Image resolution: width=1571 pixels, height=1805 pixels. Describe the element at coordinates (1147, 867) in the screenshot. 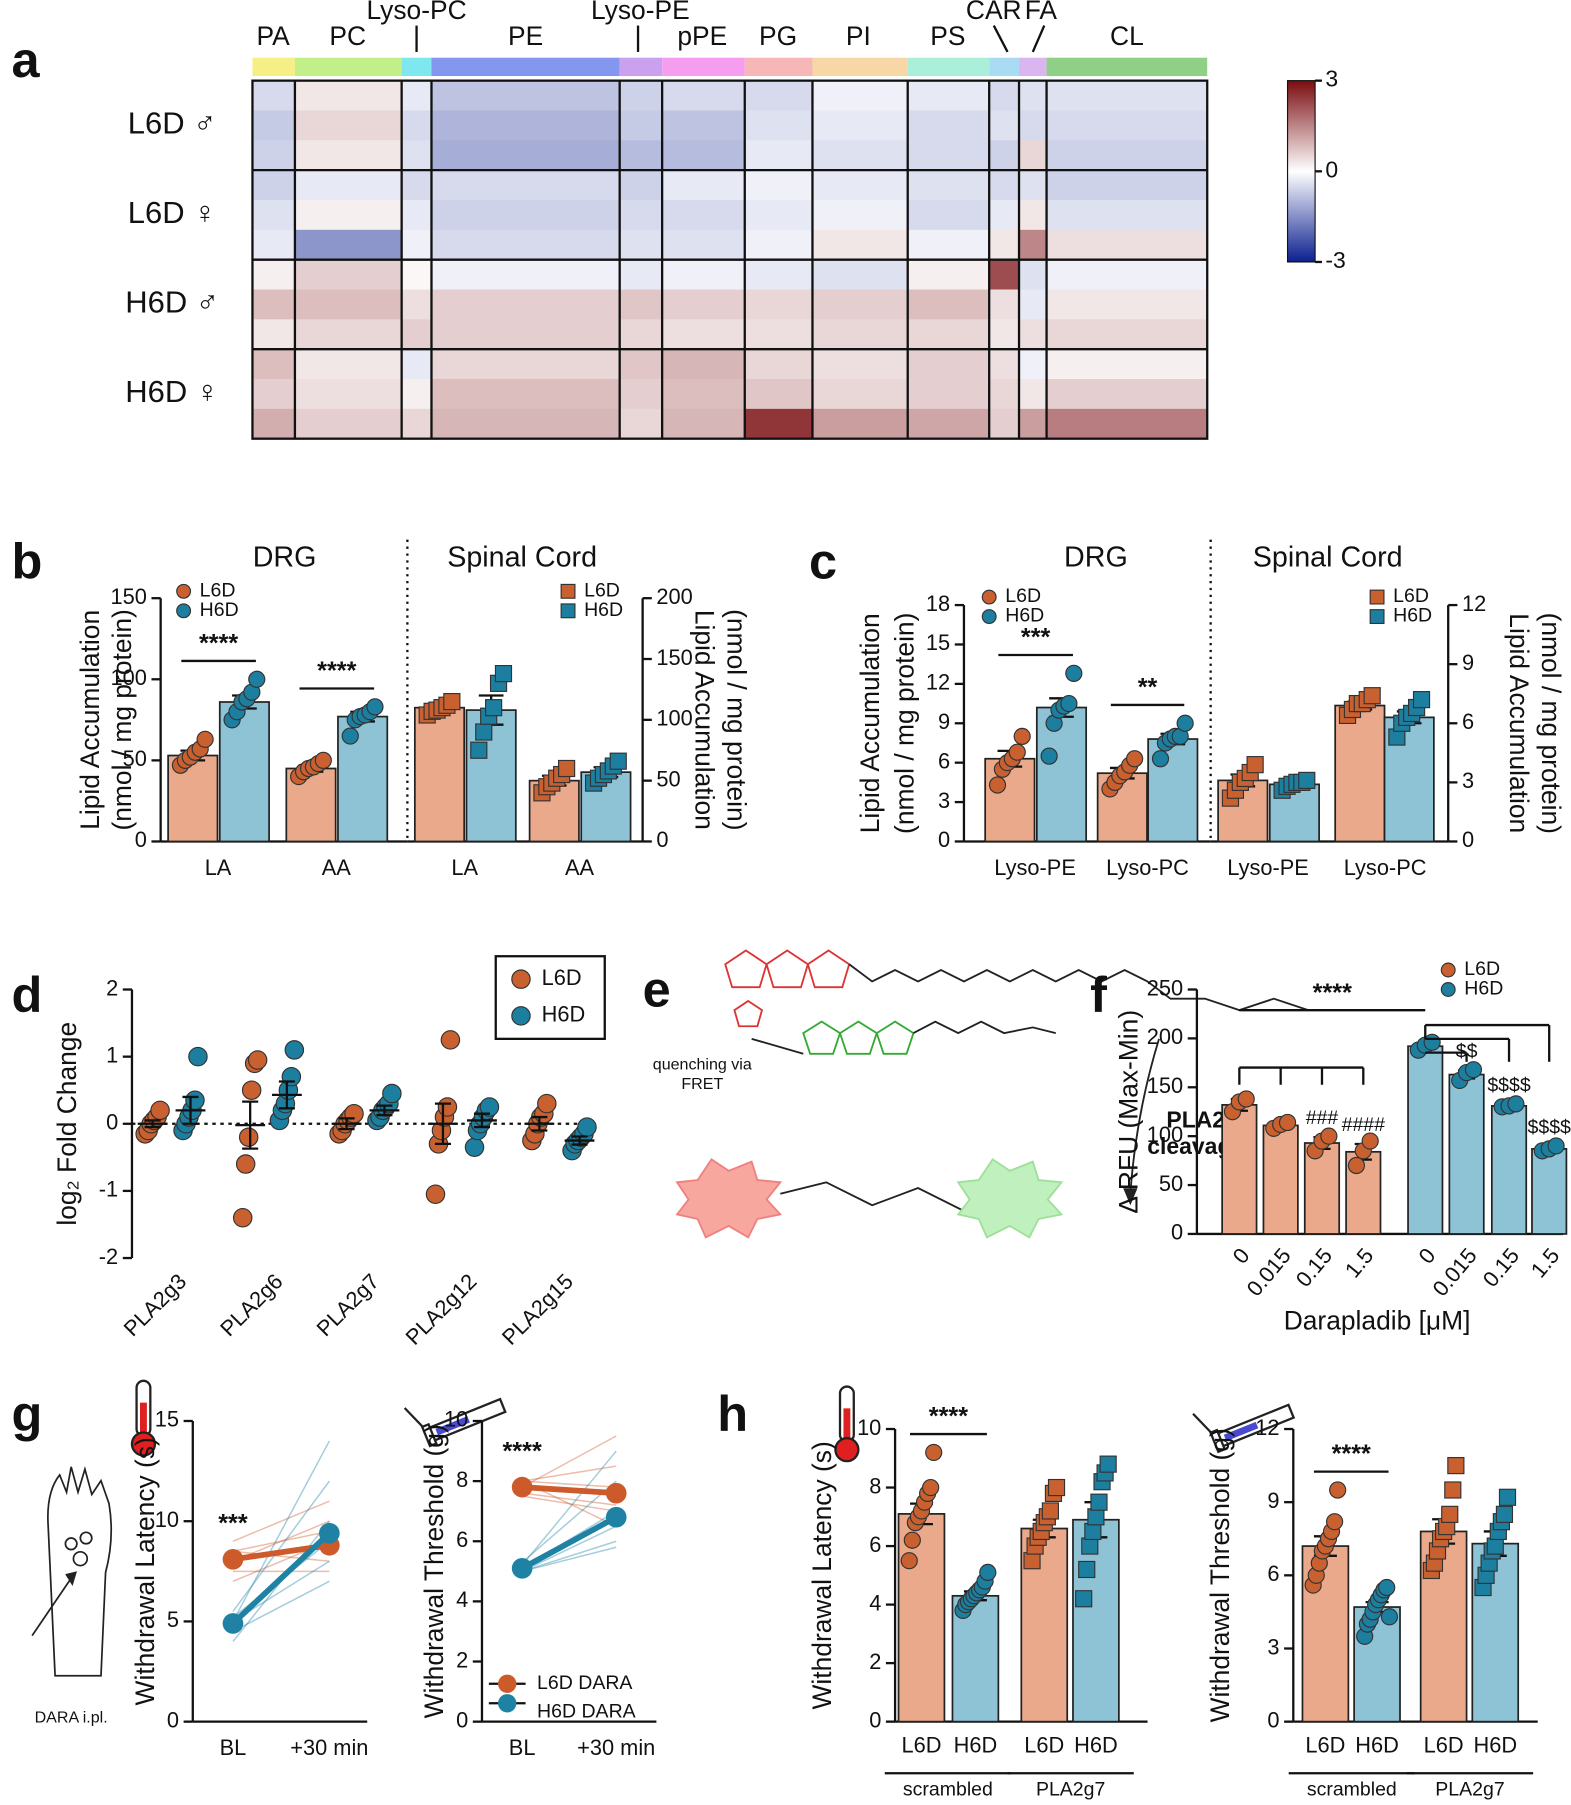

I see `x-tick-label: Lyso-PC` at that location.